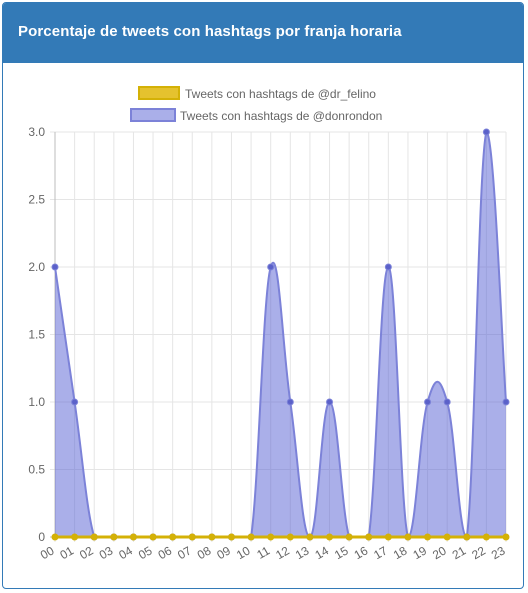  Describe the element at coordinates (263, 552) in the screenshot. I see `x-tick-label: 11` at that location.